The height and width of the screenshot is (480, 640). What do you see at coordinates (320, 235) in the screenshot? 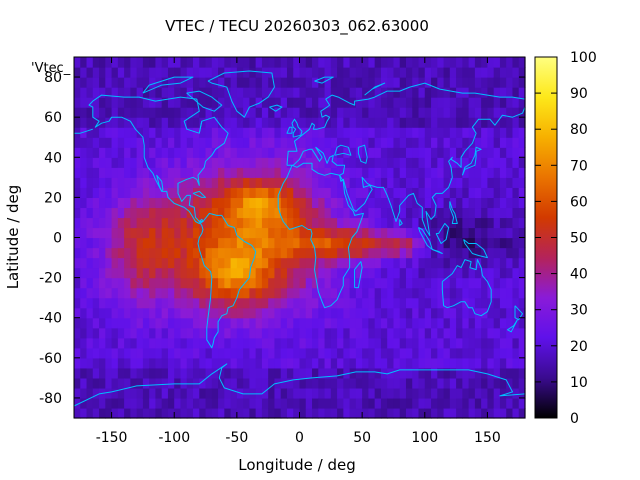
I see `coast-africa` at bounding box center [320, 235].